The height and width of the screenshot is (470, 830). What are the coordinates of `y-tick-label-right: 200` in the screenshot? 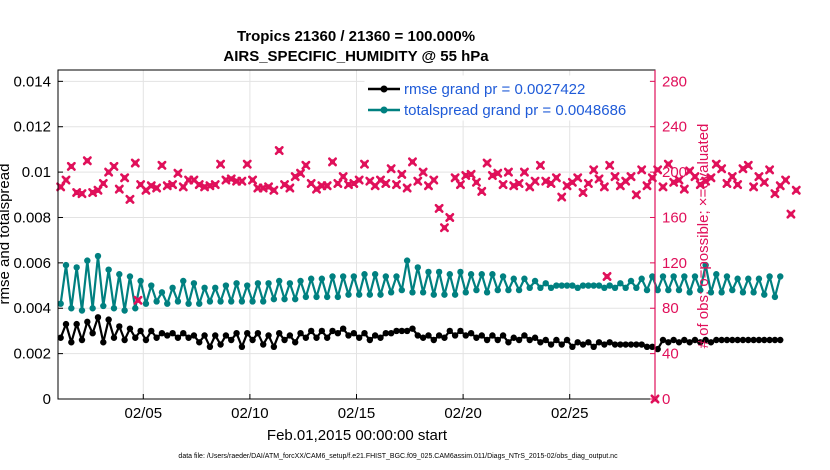 It's located at (674, 172).